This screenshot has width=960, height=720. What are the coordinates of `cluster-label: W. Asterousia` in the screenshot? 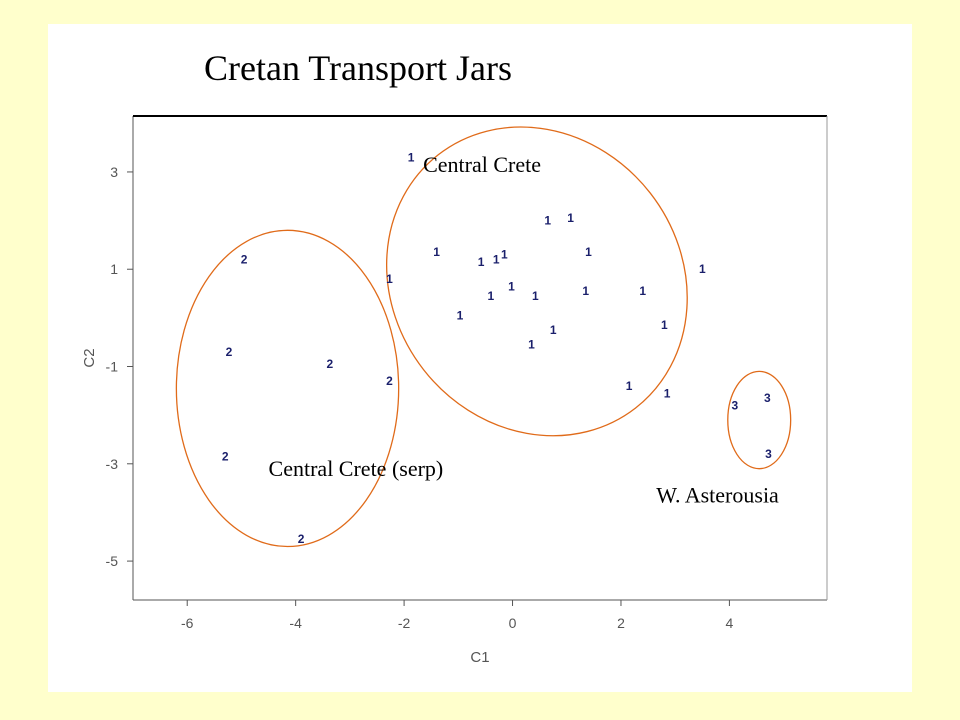 It's located at (717, 495).